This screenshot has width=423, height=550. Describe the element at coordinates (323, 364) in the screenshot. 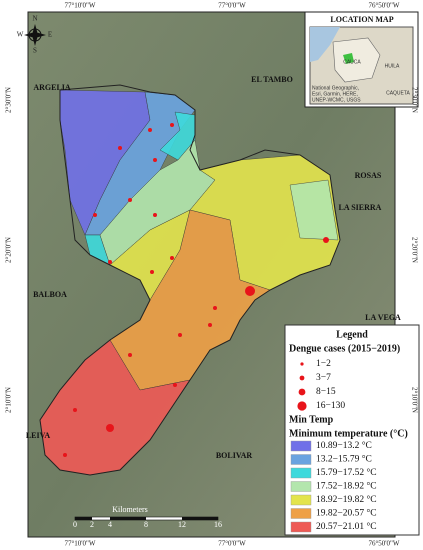

I see `legend-label: 1−2` at that location.